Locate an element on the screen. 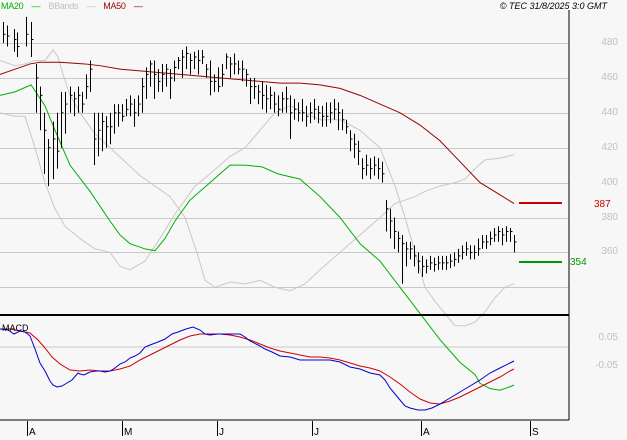  macd-tick-neg: -0.05 is located at coordinates (606, 365).